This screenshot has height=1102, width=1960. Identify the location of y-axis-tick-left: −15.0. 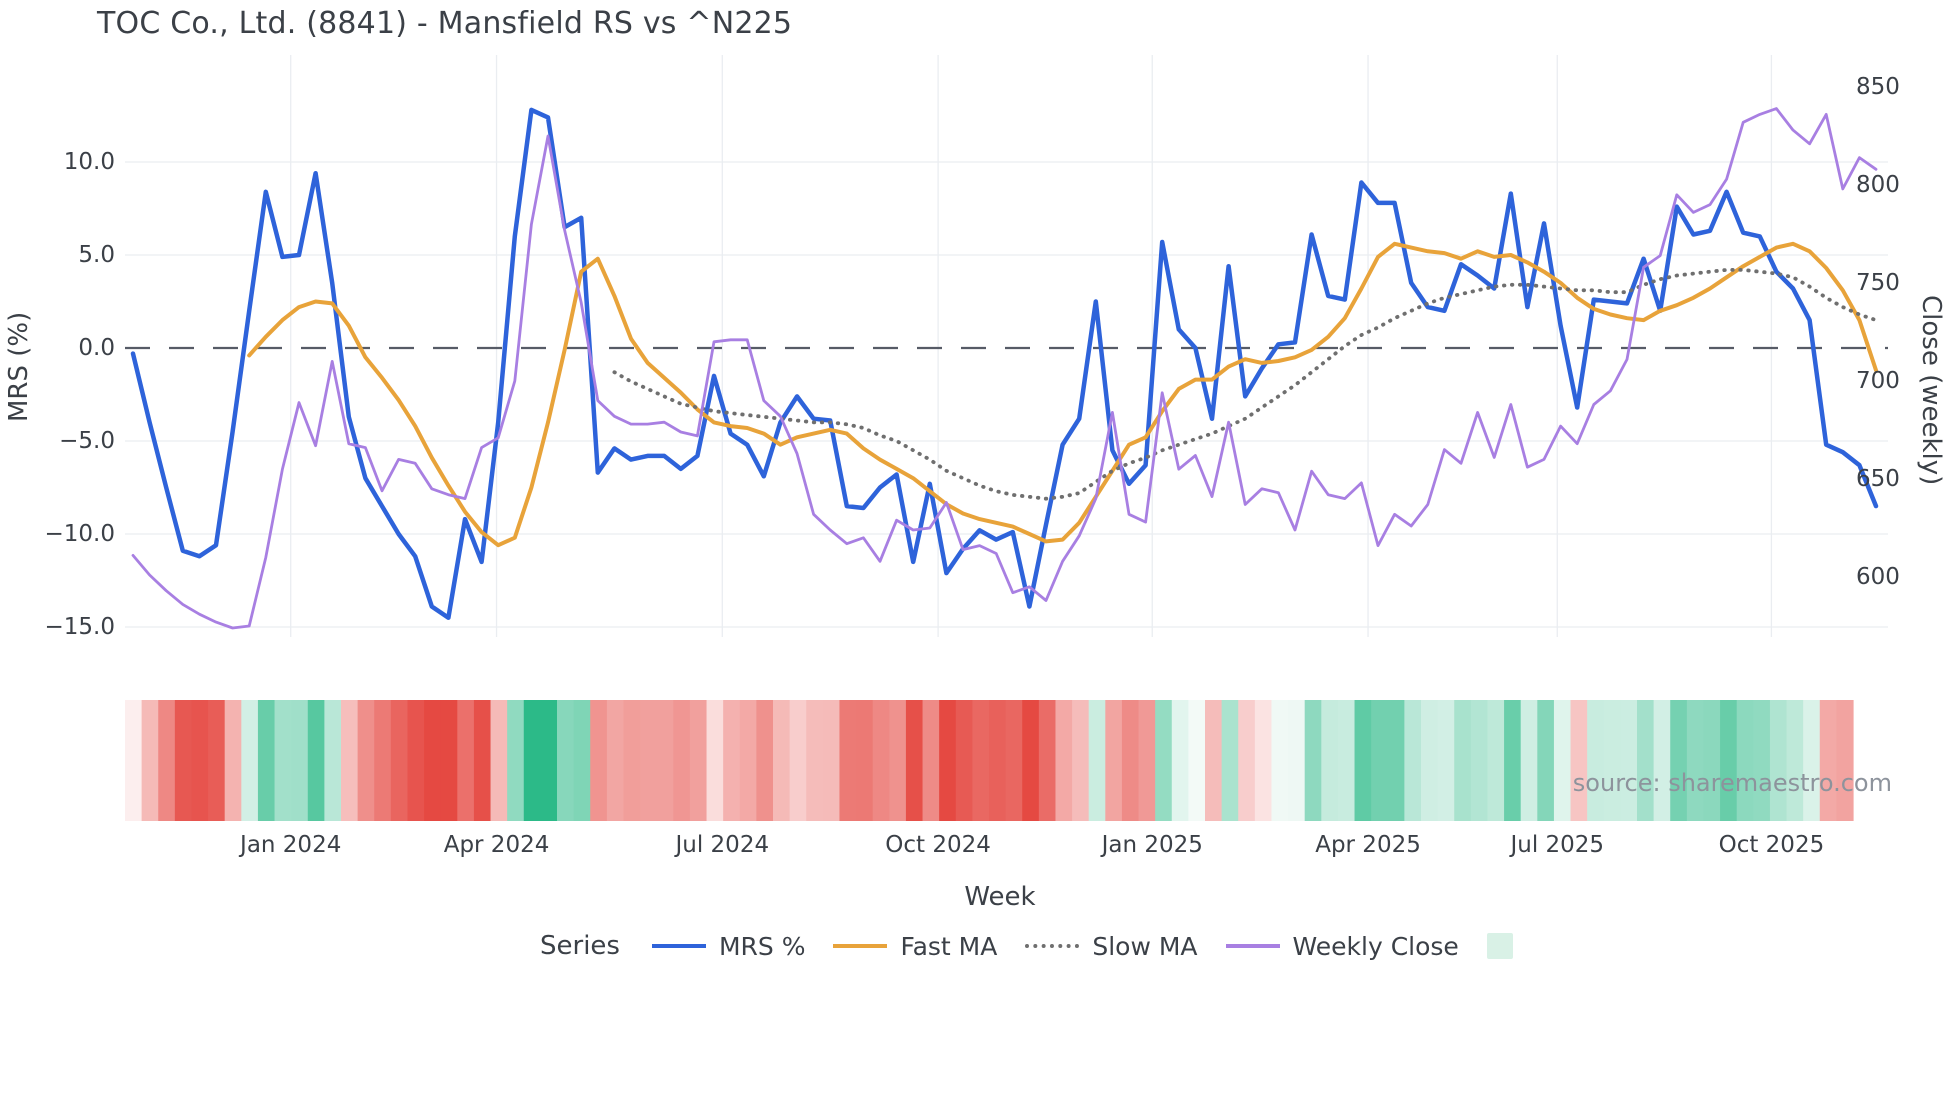
(79, 627).